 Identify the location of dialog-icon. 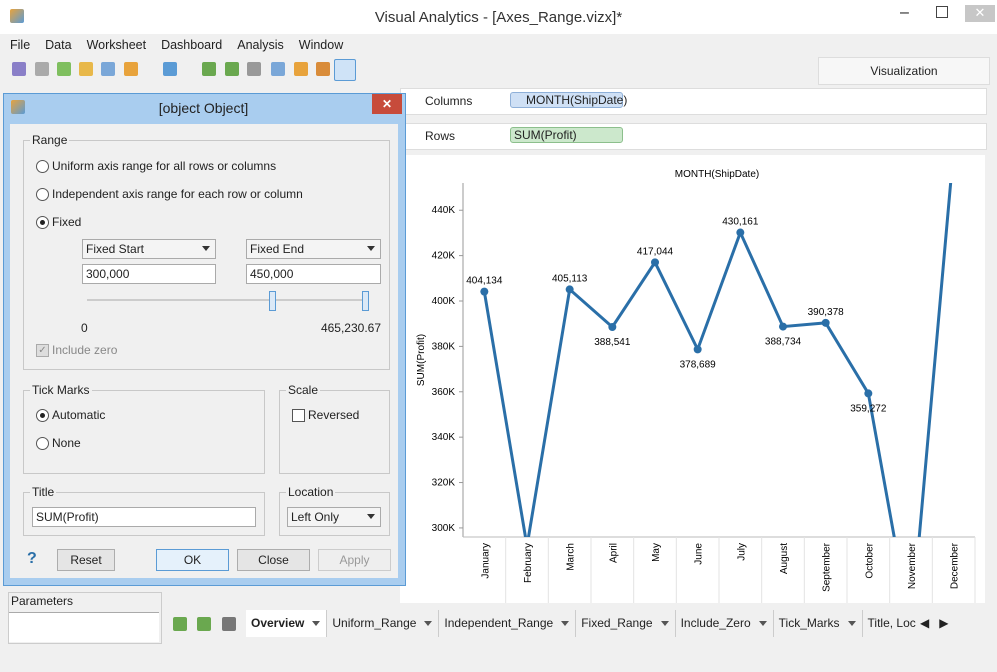
(18, 107).